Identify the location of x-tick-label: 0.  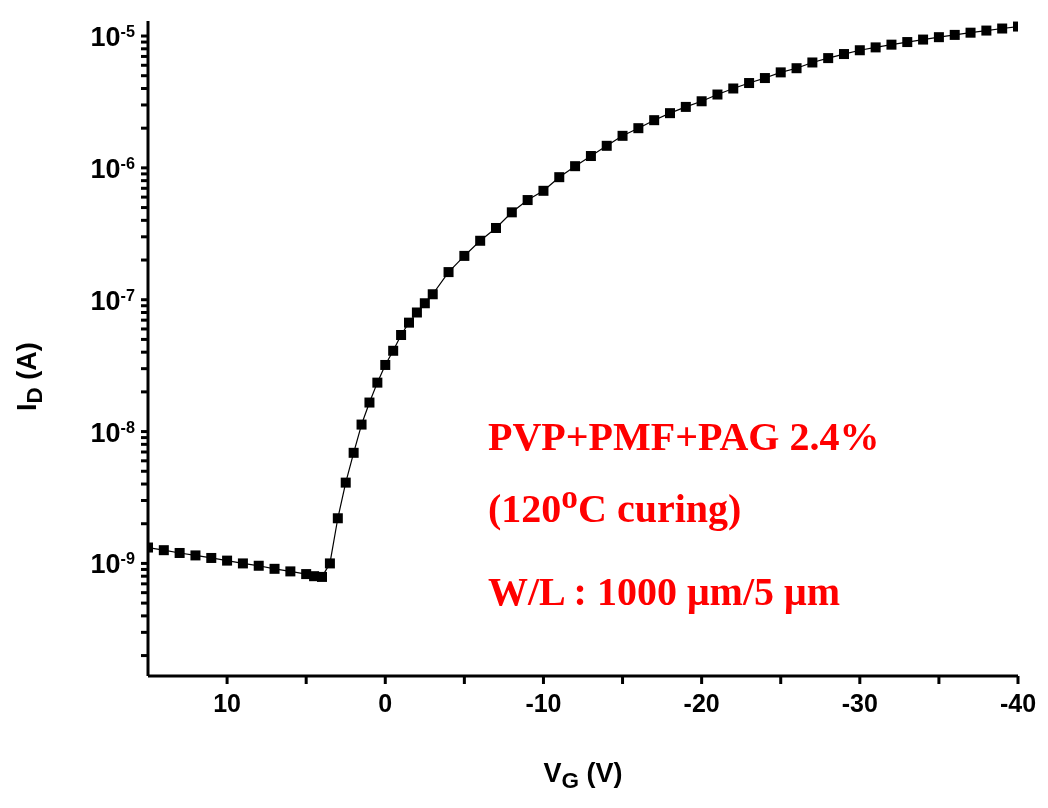
(385, 703).